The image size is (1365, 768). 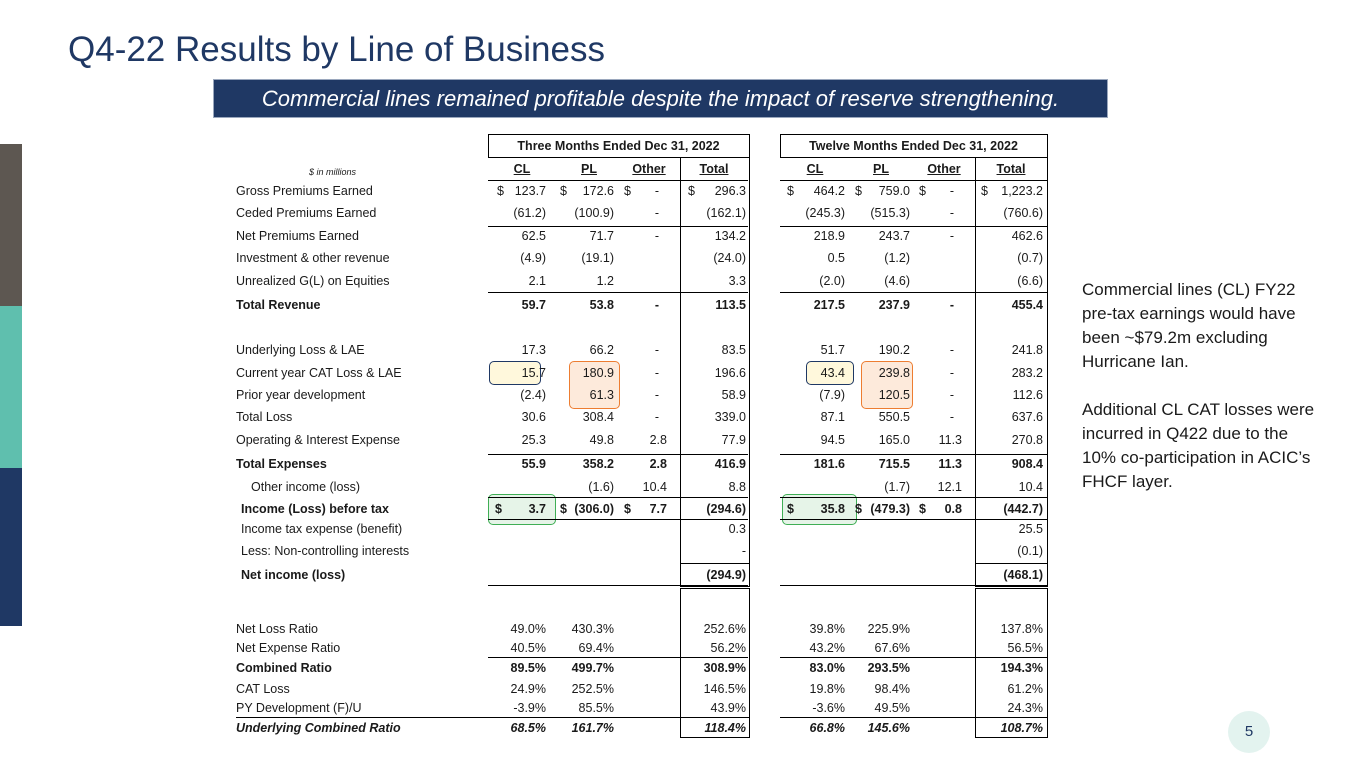 What do you see at coordinates (318, 728) in the screenshot?
I see `ratio-label: Underlying Combined Ratio` at bounding box center [318, 728].